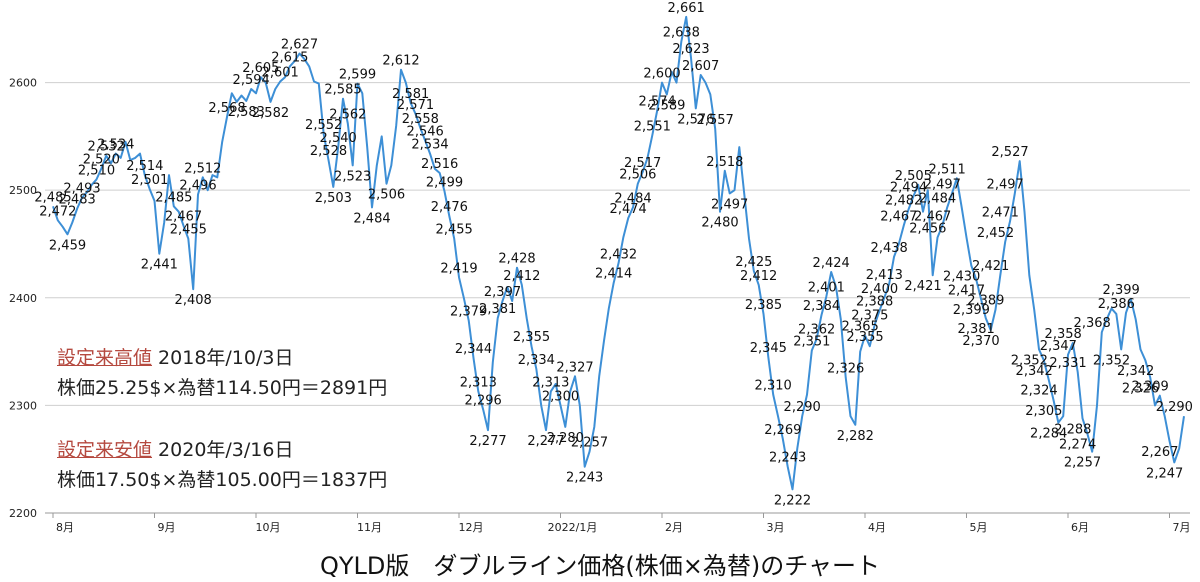 The height and width of the screenshot is (582, 1200). Describe the element at coordinates (995, 233) in the screenshot. I see `data-label: 2,452` at that location.